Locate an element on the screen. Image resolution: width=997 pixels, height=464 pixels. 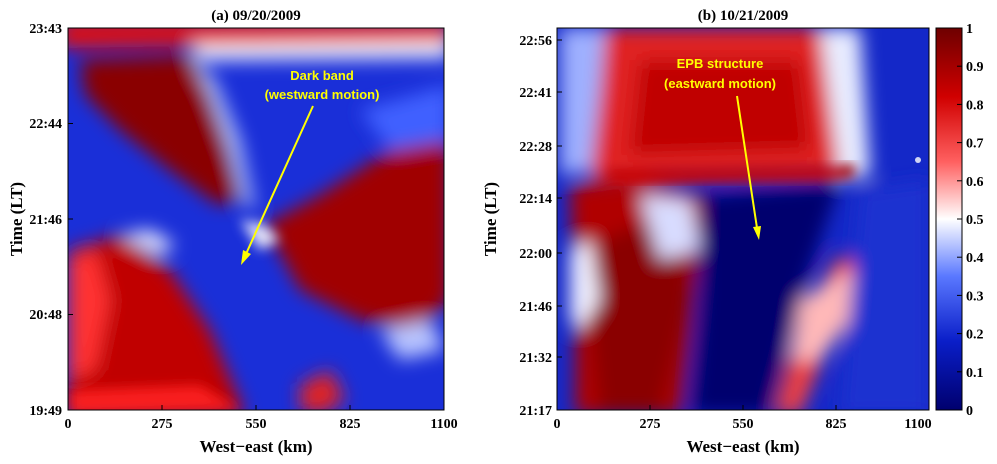
panel-b-x-tick: 825 is located at coordinates (836, 424).